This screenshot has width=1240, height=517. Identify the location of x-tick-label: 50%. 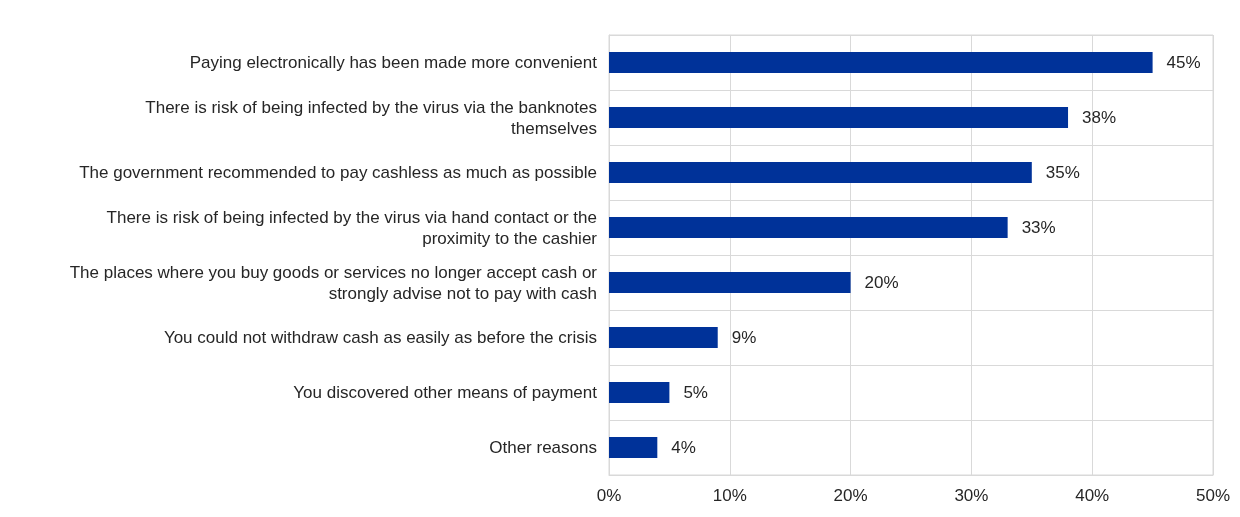
(1213, 495).